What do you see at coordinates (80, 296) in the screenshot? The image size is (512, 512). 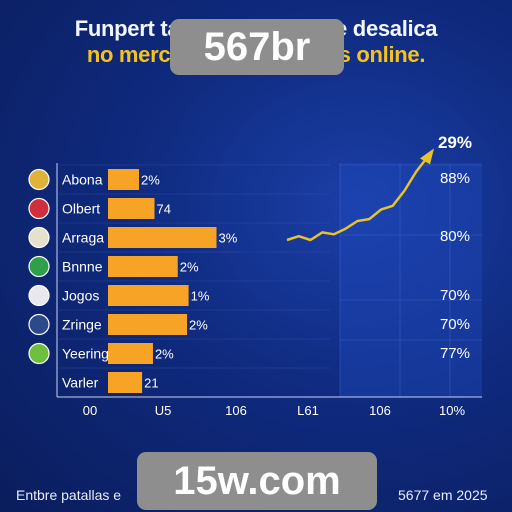 I see `category-label: Jogos` at bounding box center [80, 296].